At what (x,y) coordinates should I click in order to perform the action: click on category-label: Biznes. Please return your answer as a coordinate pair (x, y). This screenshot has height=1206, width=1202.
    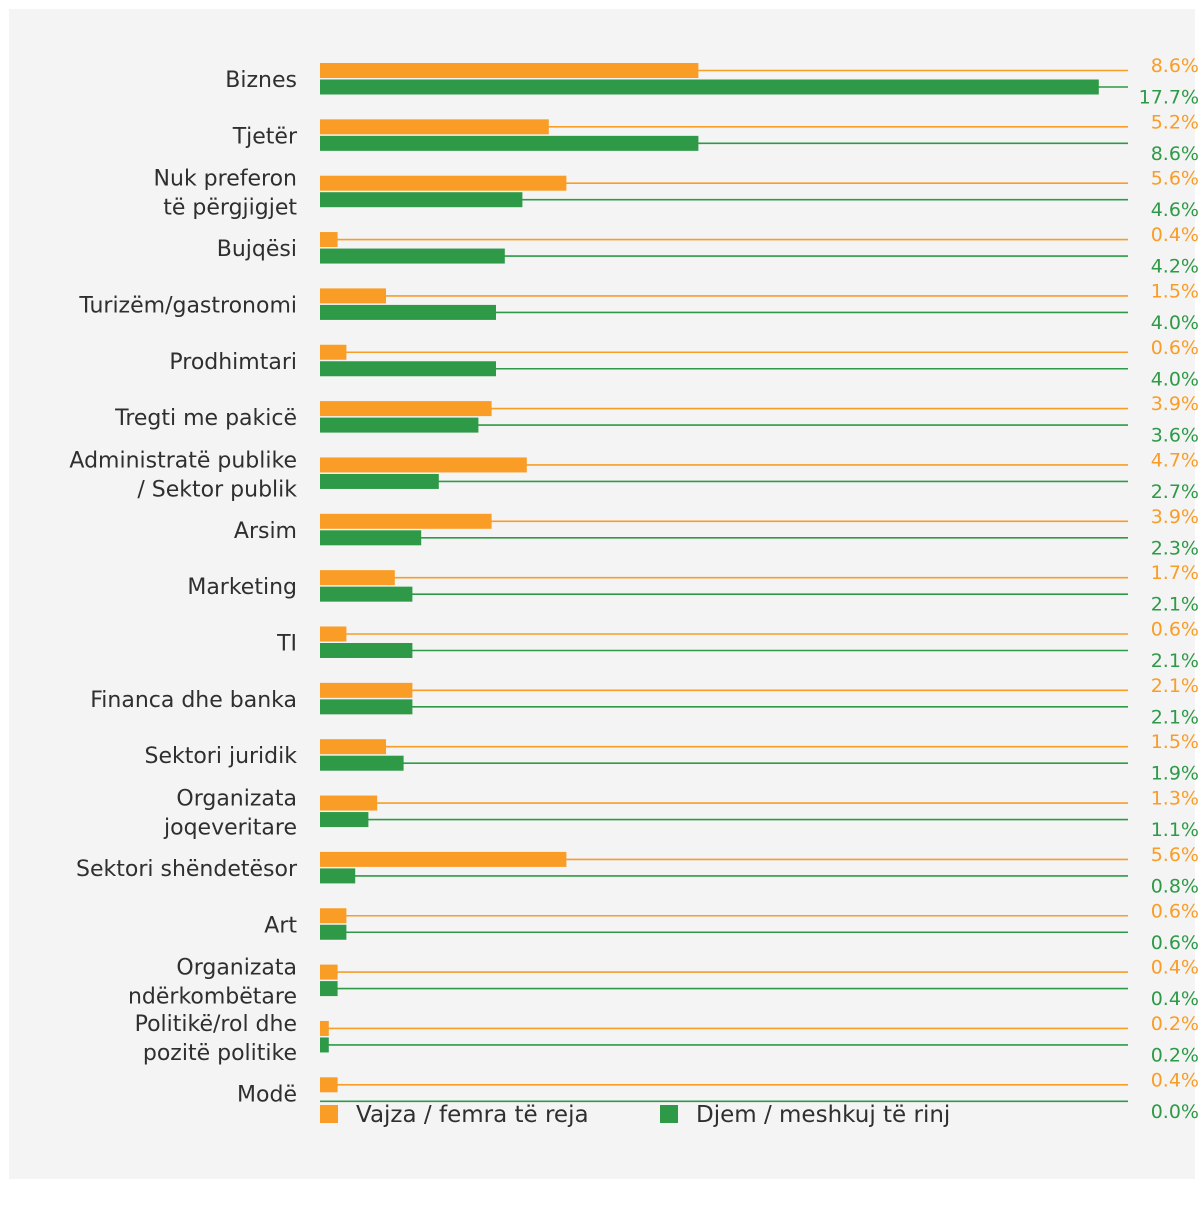
    Looking at the image, I should click on (261, 80).